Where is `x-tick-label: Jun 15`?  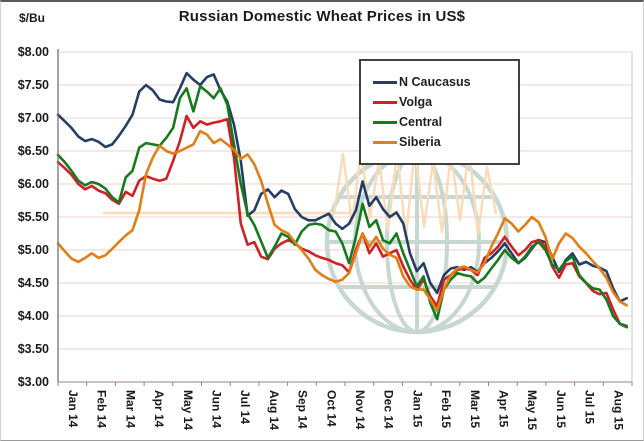 x-tick-label: Jun 15 is located at coordinates (561, 409).